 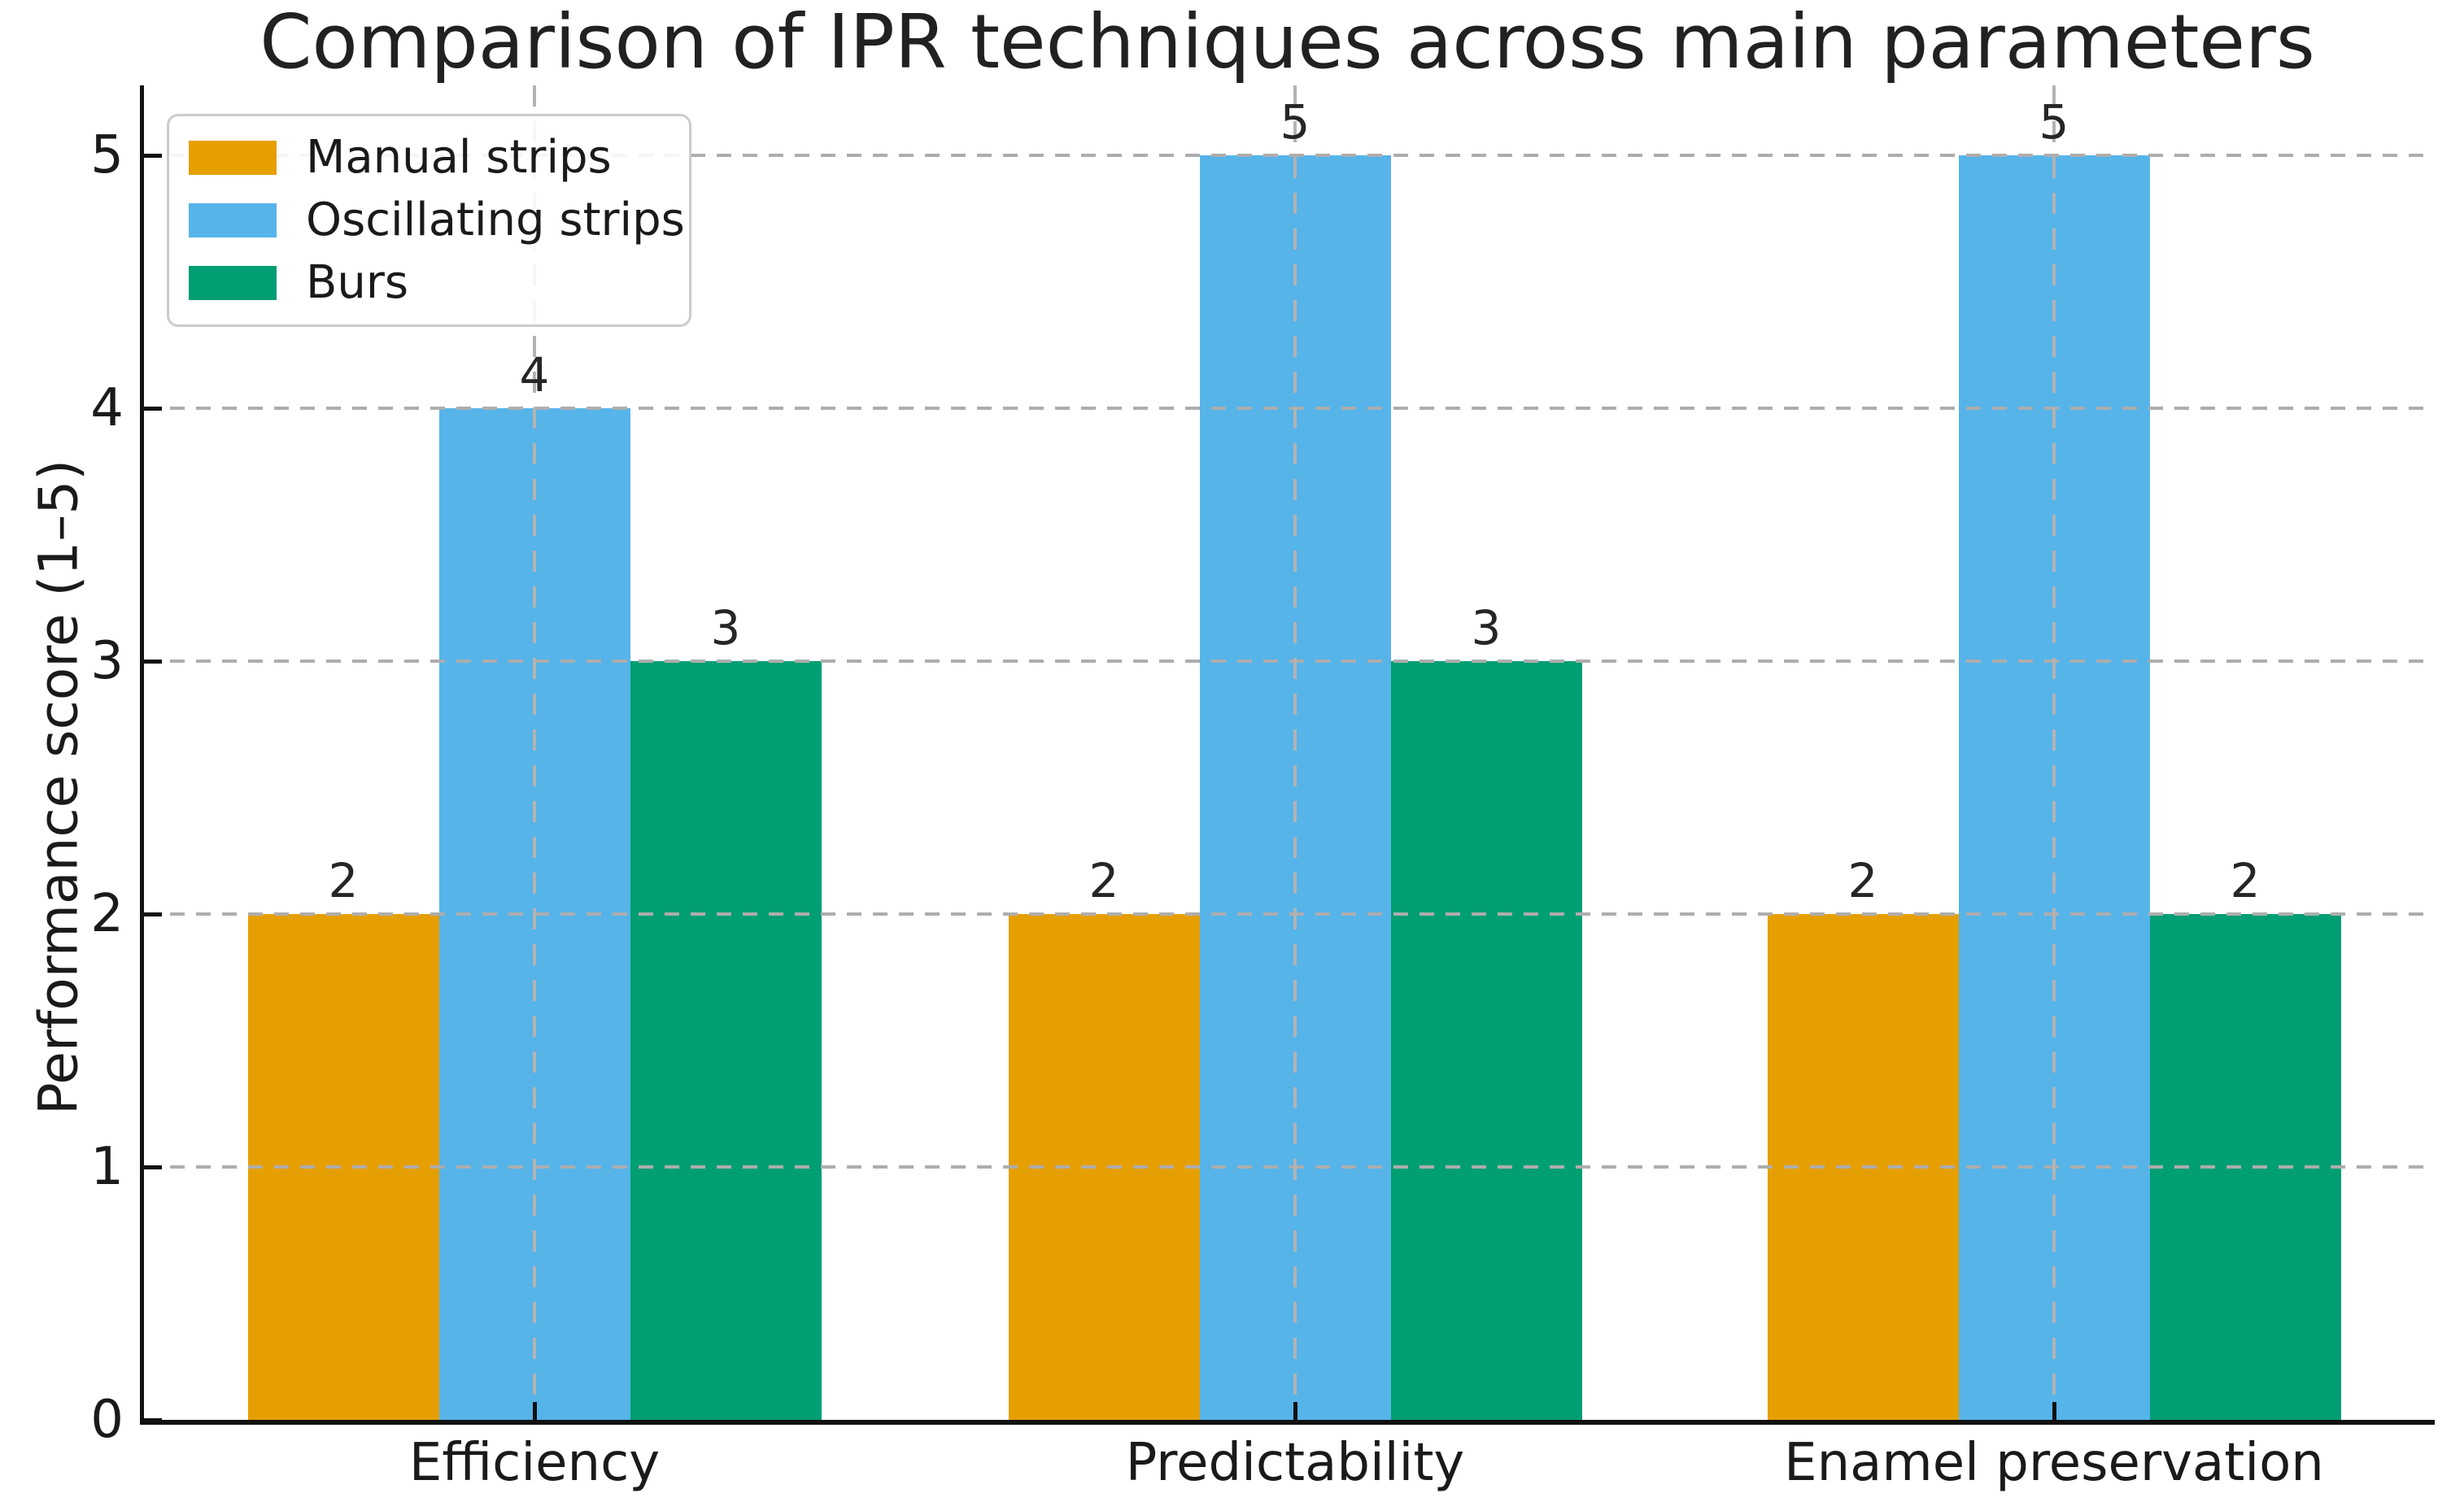 I want to click on legend-swatch-manual-strips, so click(x=233, y=157).